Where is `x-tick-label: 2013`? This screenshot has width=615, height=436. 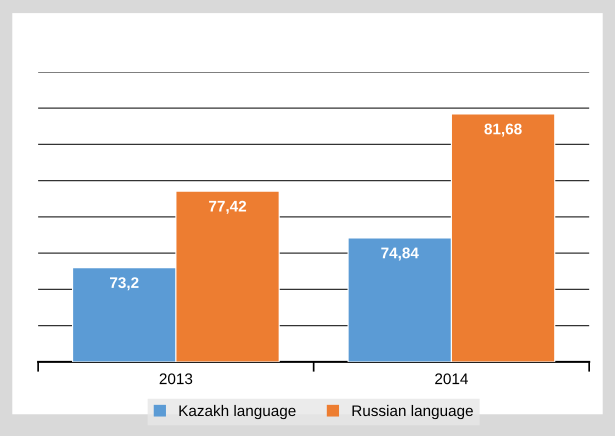
x-tick-label: 2013 is located at coordinates (176, 378).